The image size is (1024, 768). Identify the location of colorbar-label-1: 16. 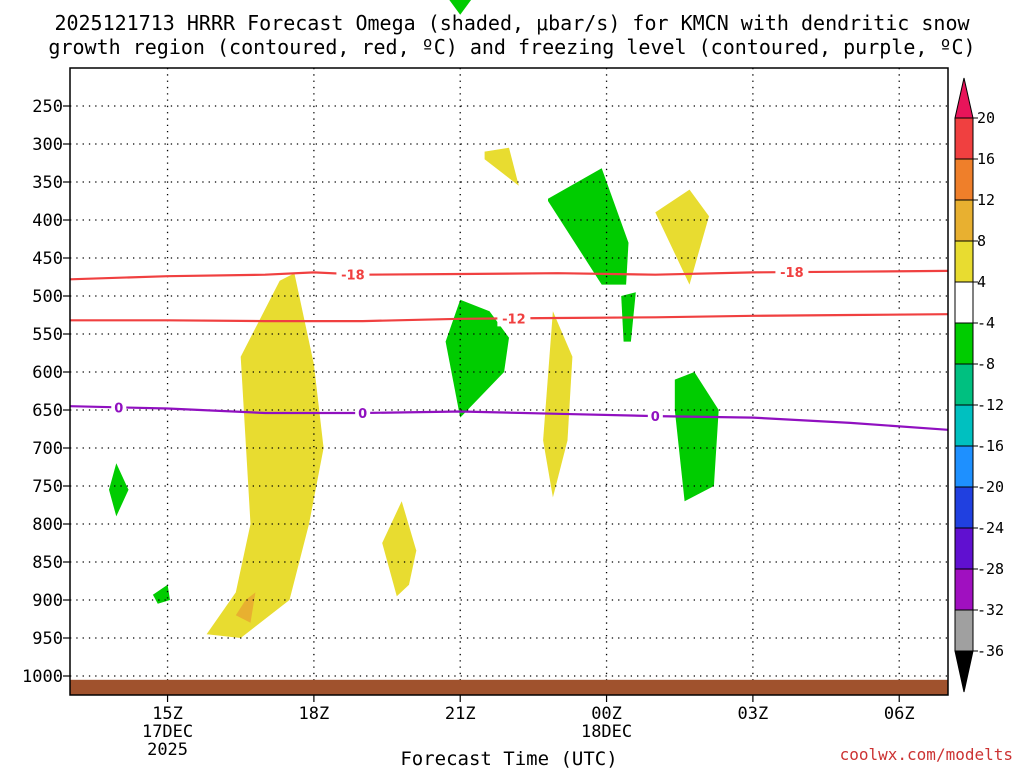
(986, 159).